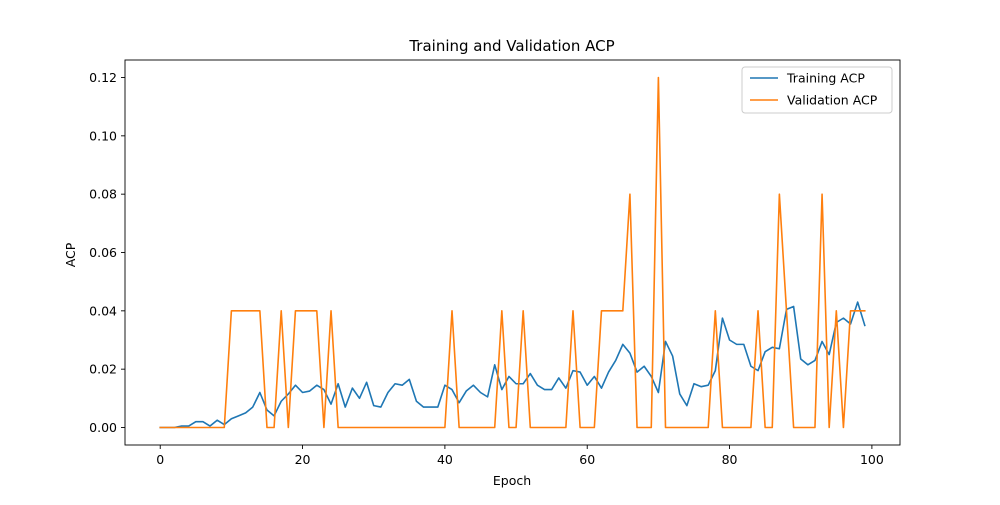 Image resolution: width=1000 pixels, height=505 pixels. Describe the element at coordinates (103, 194) in the screenshot. I see `y-tick-label: 0.08` at that location.